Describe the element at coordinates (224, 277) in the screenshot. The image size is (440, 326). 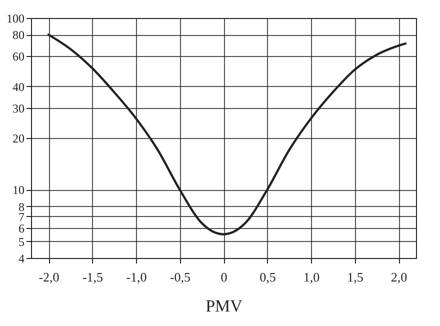
I see `x-tick-label: 0` at that location.